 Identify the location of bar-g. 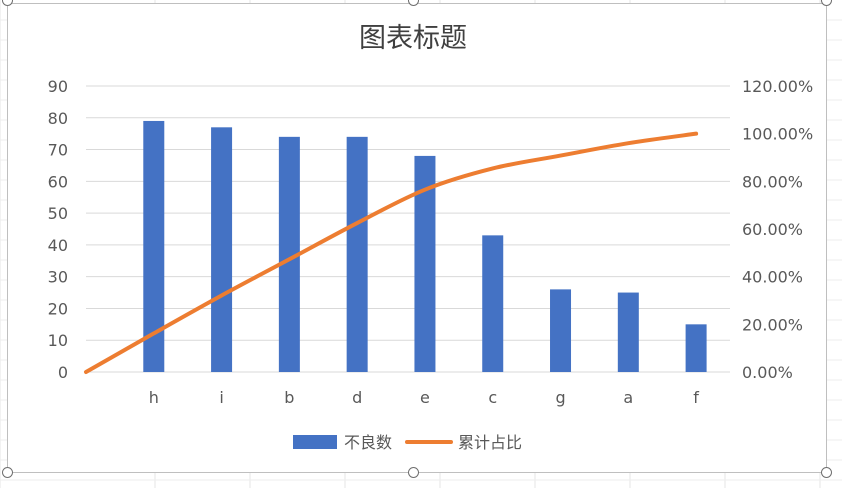
(561, 330).